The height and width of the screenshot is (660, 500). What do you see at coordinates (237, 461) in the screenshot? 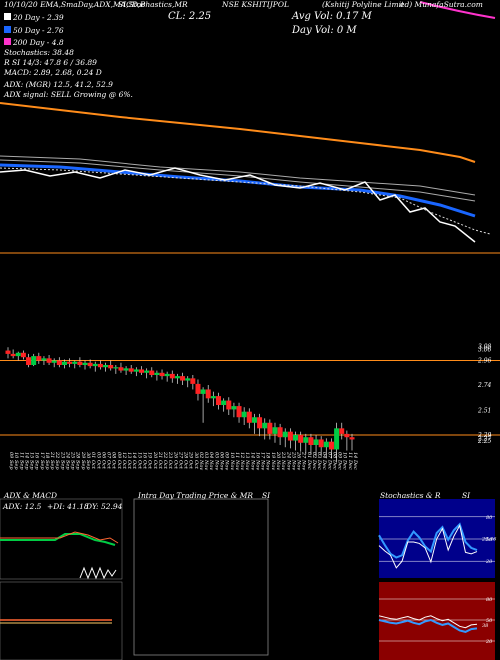
I see `date-tick-label: 11 Nov` at bounding box center [237, 461].